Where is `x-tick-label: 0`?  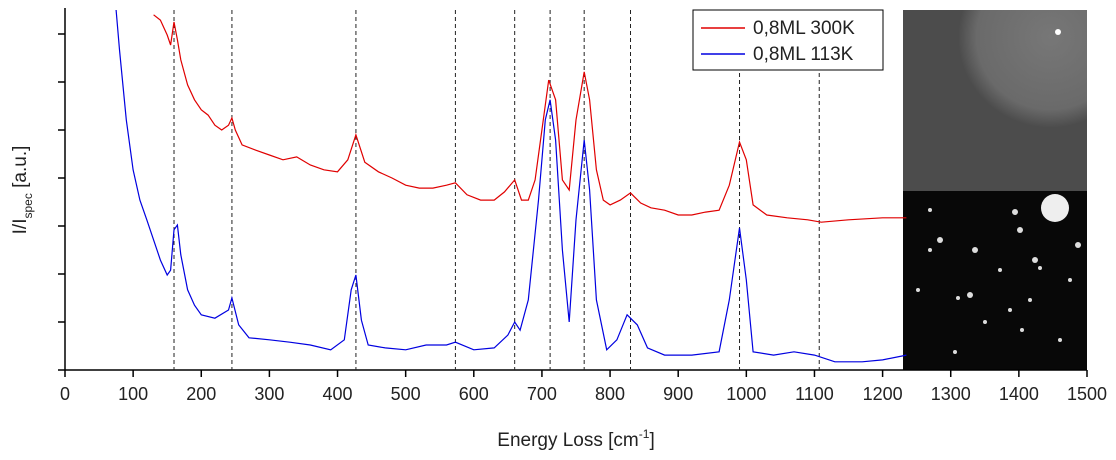 x-tick-label: 0 is located at coordinates (65, 394).